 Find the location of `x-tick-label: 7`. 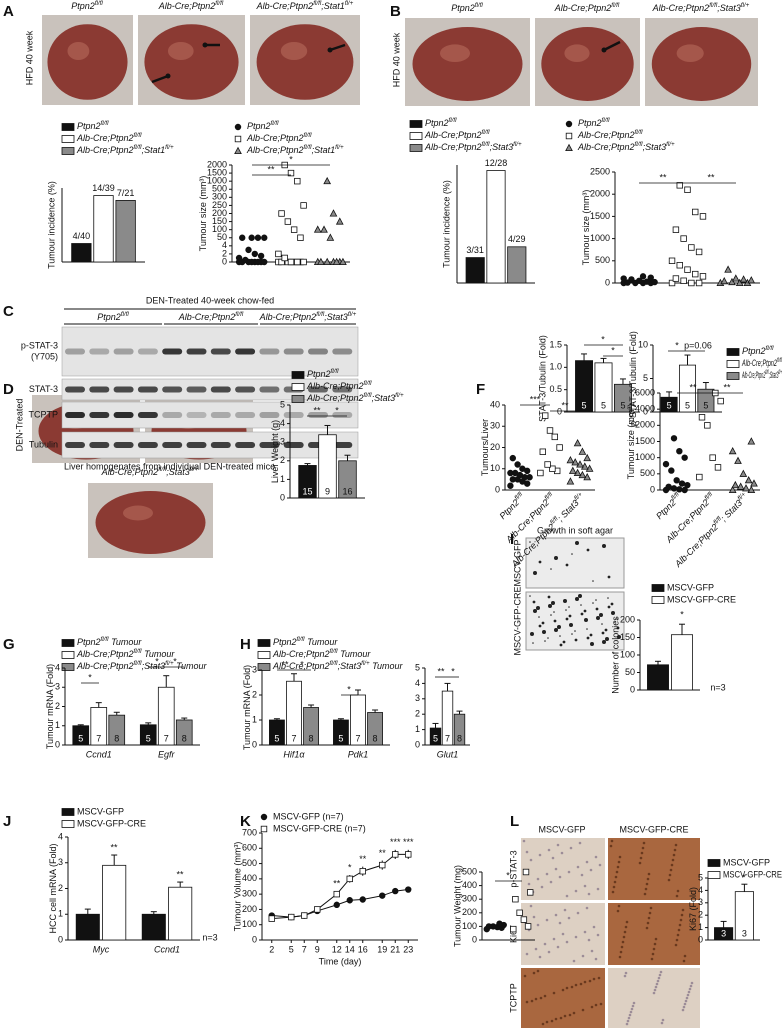

x-tick-label: 7 is located at coordinates (304, 949).